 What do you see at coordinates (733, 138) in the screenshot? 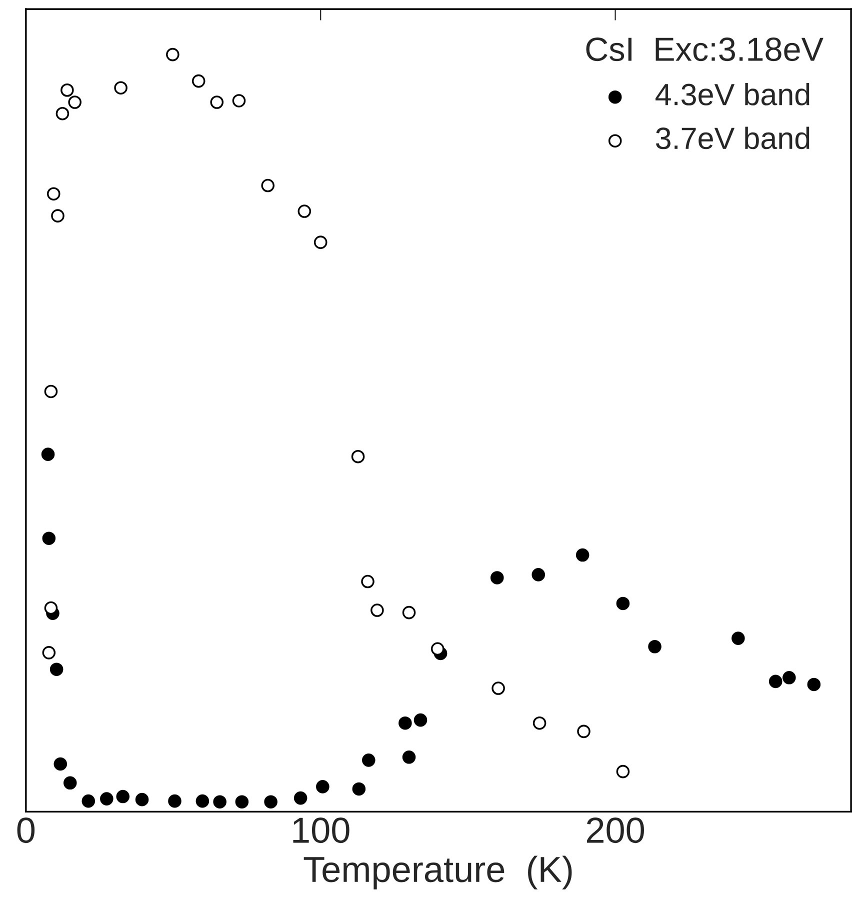
I see `legend-label: 3.7eV band` at bounding box center [733, 138].